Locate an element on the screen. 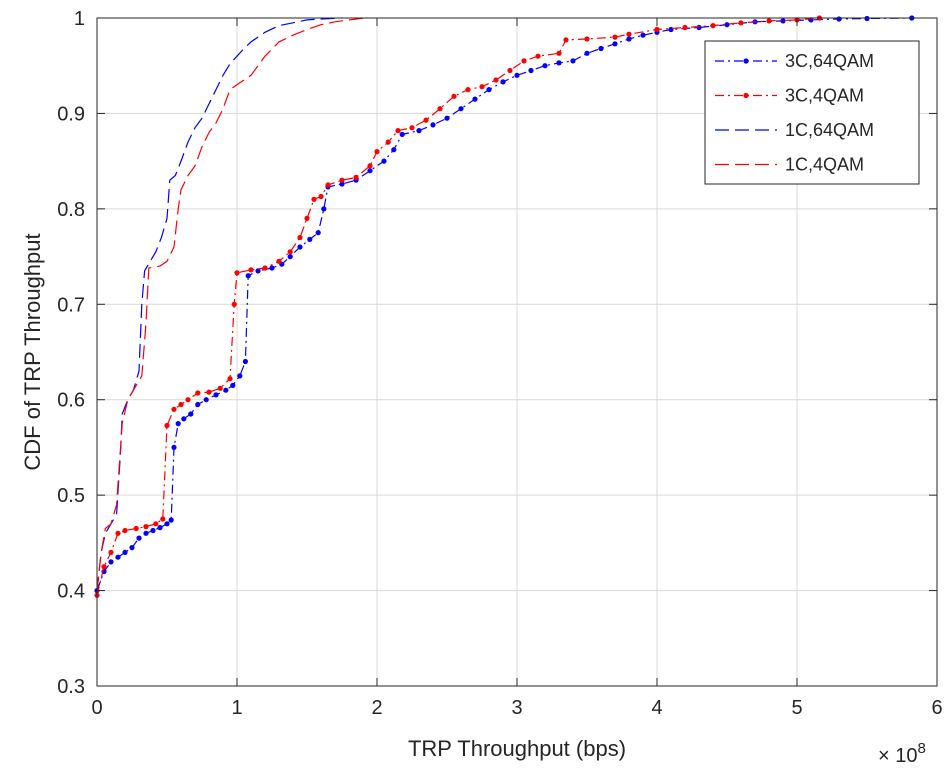 The width and height of the screenshot is (949, 774). y-tick-label: 0.9 is located at coordinates (71, 114).